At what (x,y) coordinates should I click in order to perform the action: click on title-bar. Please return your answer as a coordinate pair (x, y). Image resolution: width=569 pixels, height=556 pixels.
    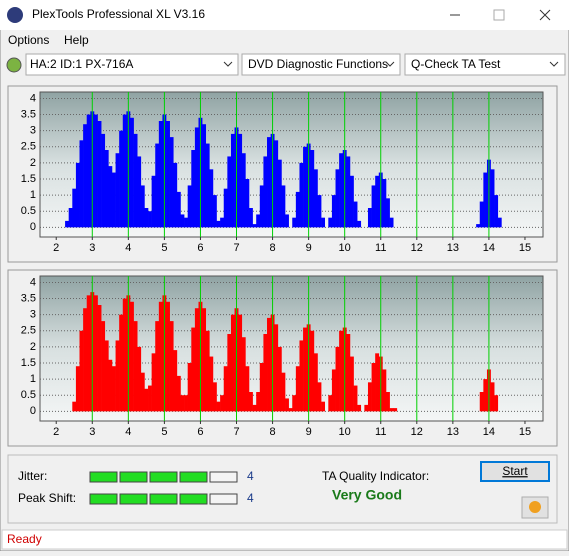
    Looking at the image, I should click on (284, 15).